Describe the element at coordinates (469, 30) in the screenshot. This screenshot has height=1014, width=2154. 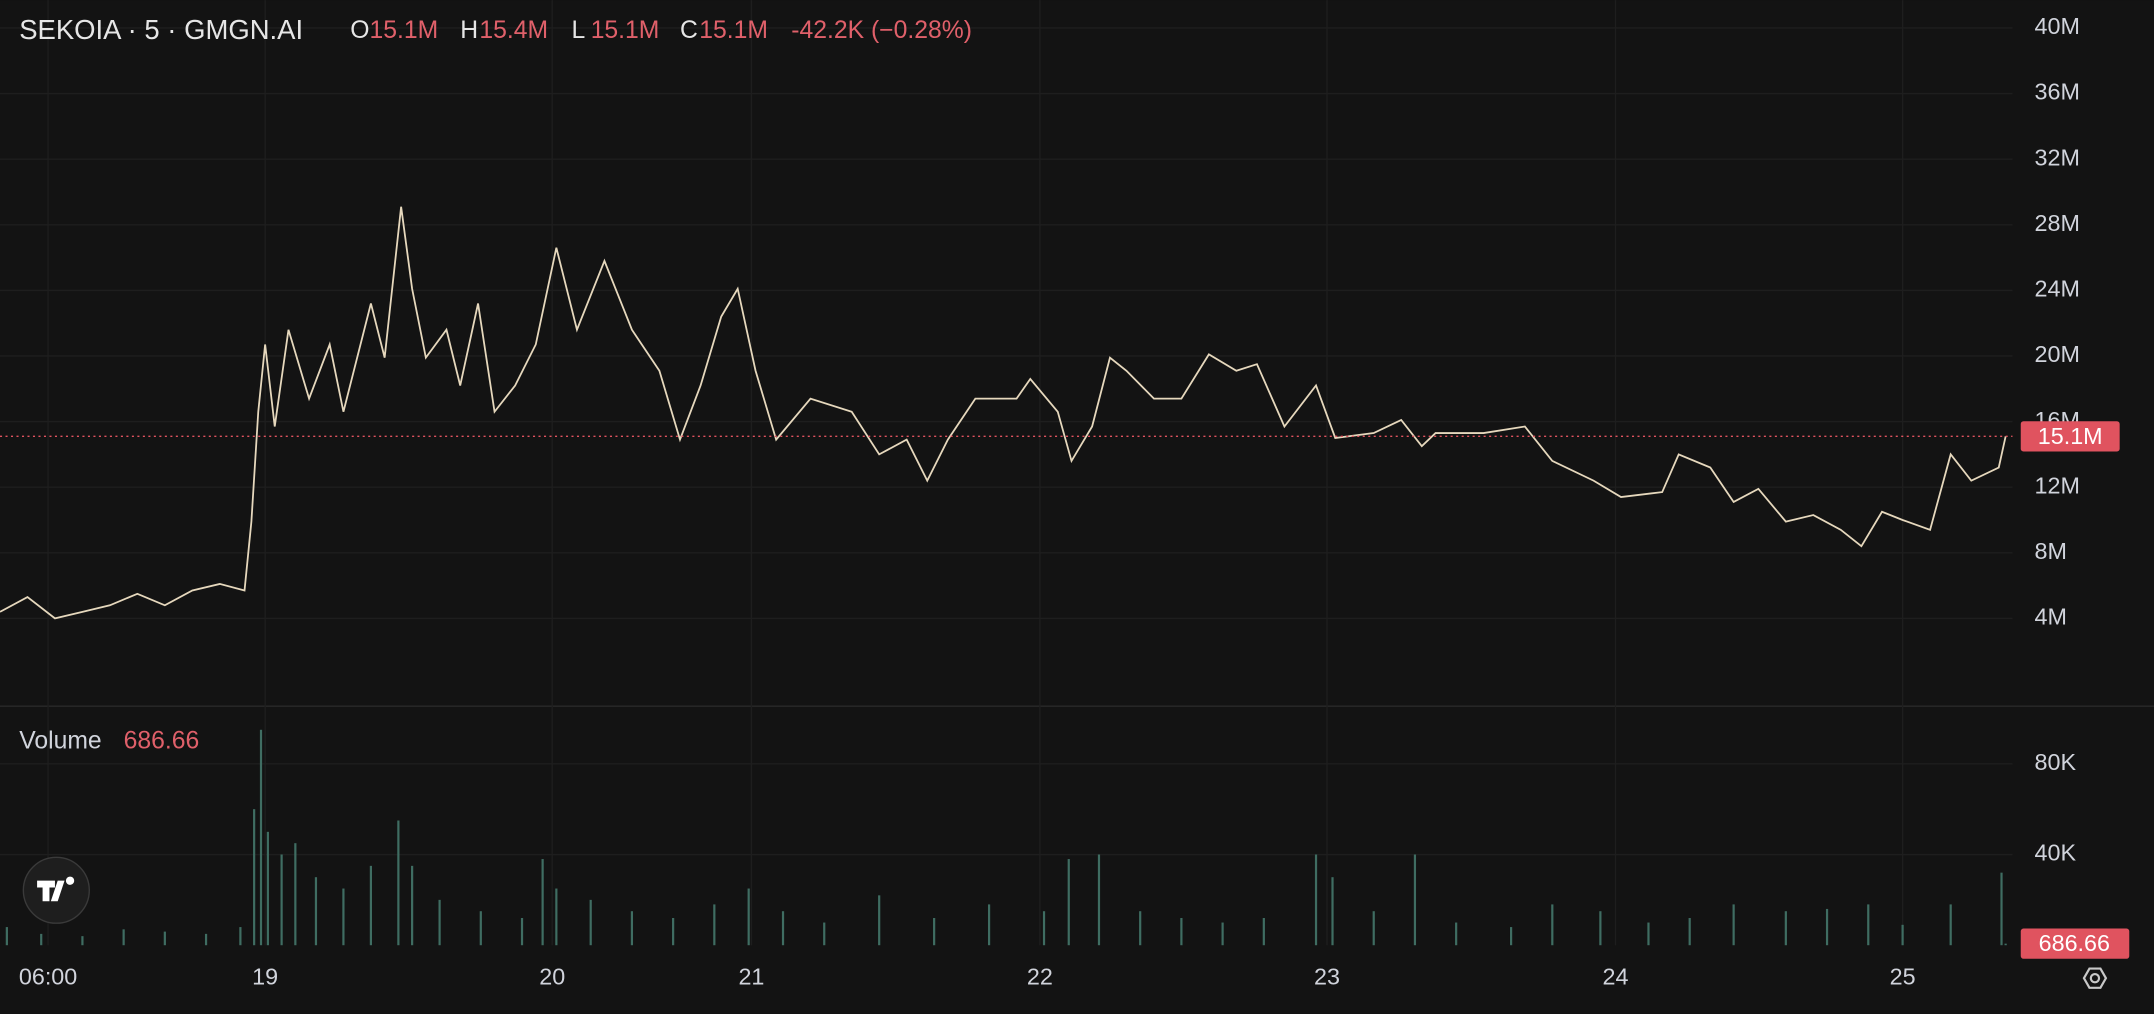
I see `ohlc-key: H` at that location.